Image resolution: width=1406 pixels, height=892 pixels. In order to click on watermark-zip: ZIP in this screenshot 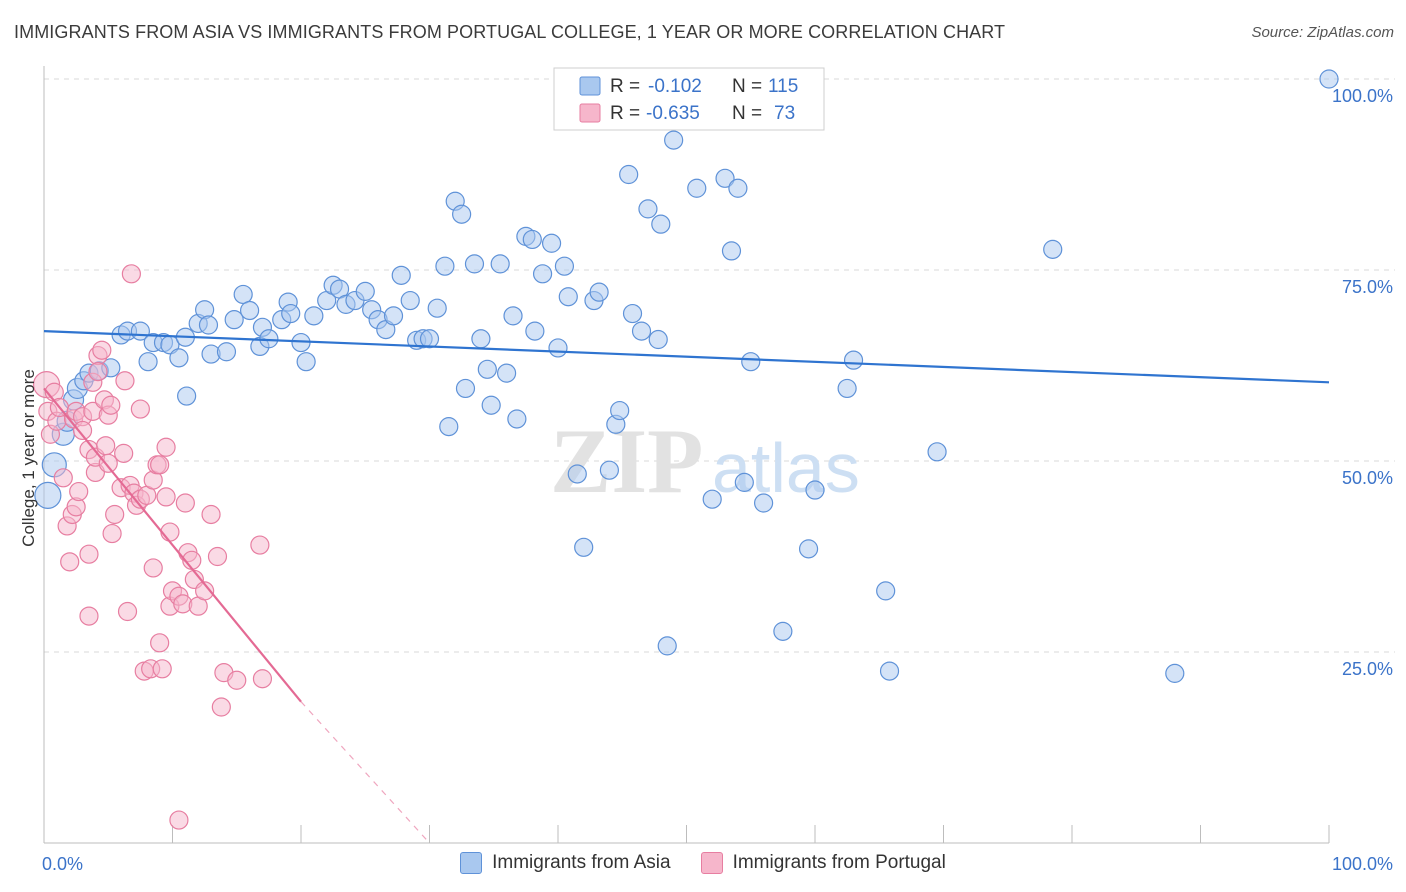, I will do `click(626, 461)`.